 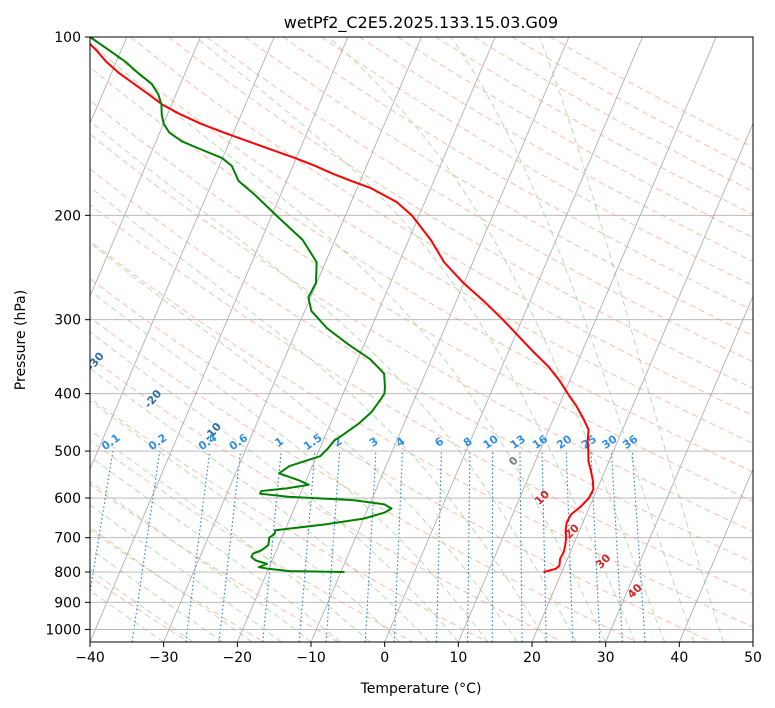 What do you see at coordinates (239, 442) in the screenshot?
I see `mixing-ratio-label: 0.6` at bounding box center [239, 442].